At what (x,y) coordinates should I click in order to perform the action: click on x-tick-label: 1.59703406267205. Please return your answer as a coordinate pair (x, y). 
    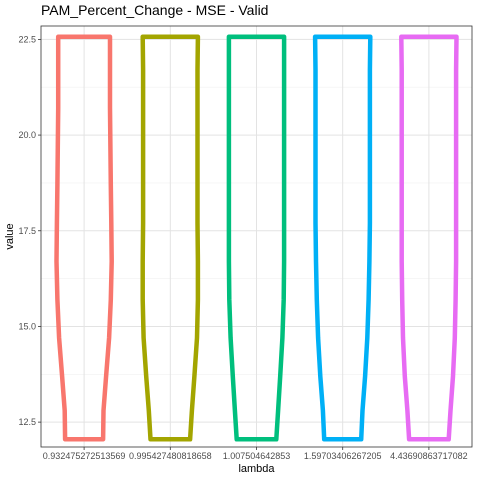
    Looking at the image, I should click on (343, 456).